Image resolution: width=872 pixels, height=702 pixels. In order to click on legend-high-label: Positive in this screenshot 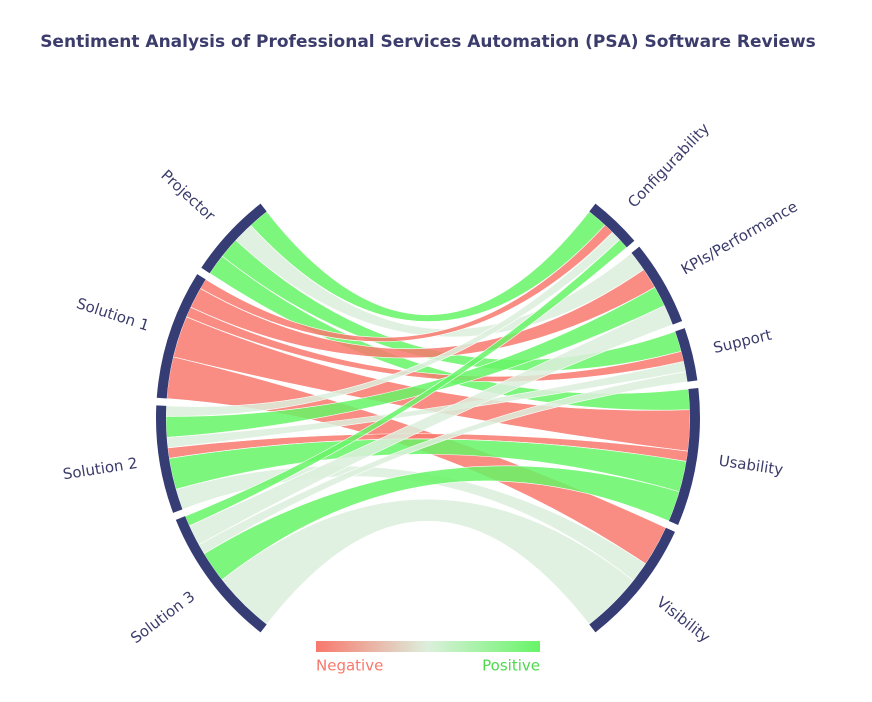, I will do `click(511, 666)`.